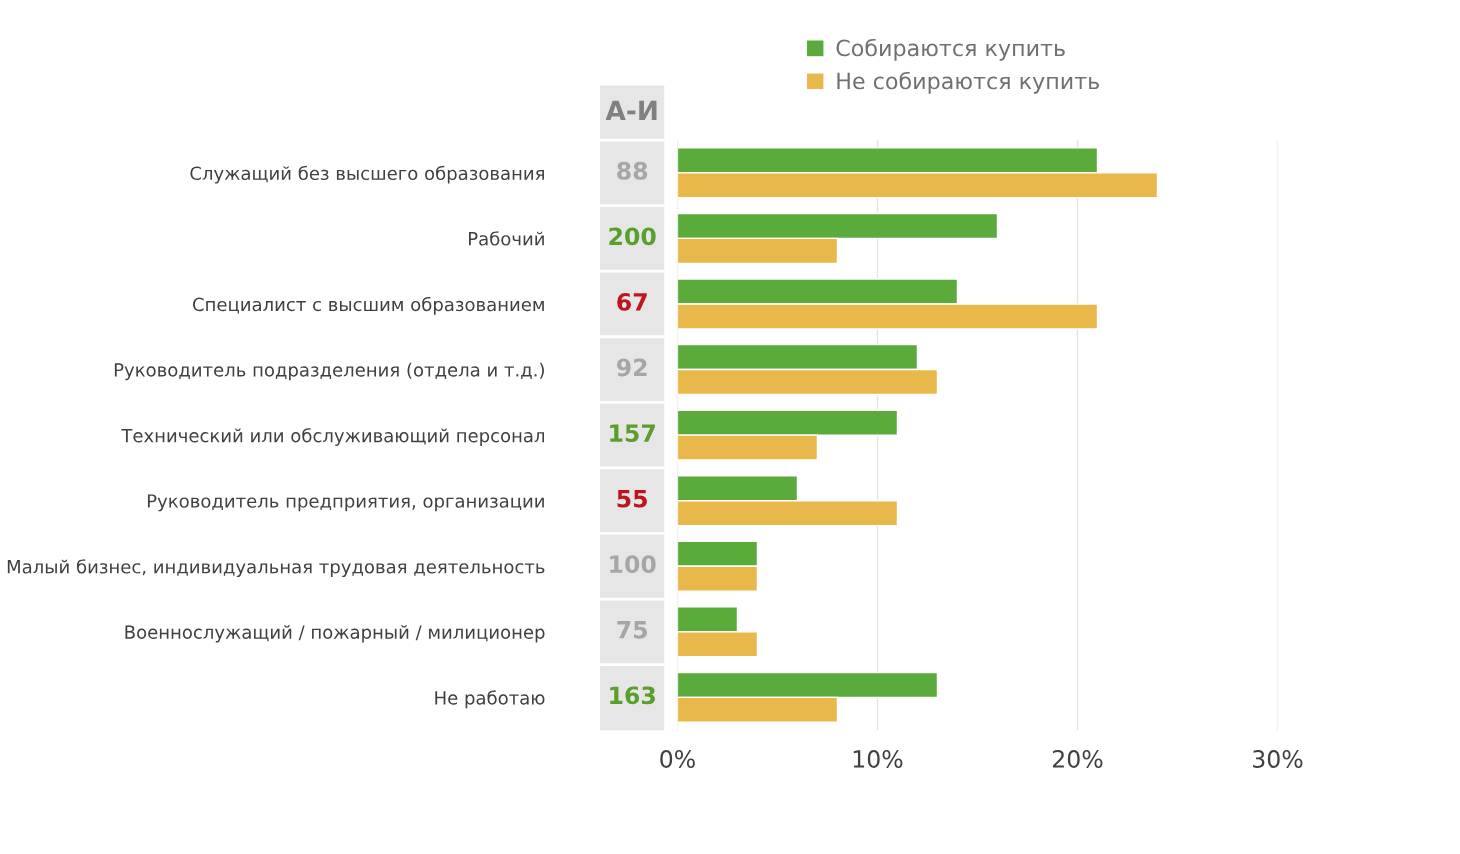 Image resolution: width=1460 pixels, height=854 pixels. I want to click on x-tick-label: 10%, so click(878, 759).